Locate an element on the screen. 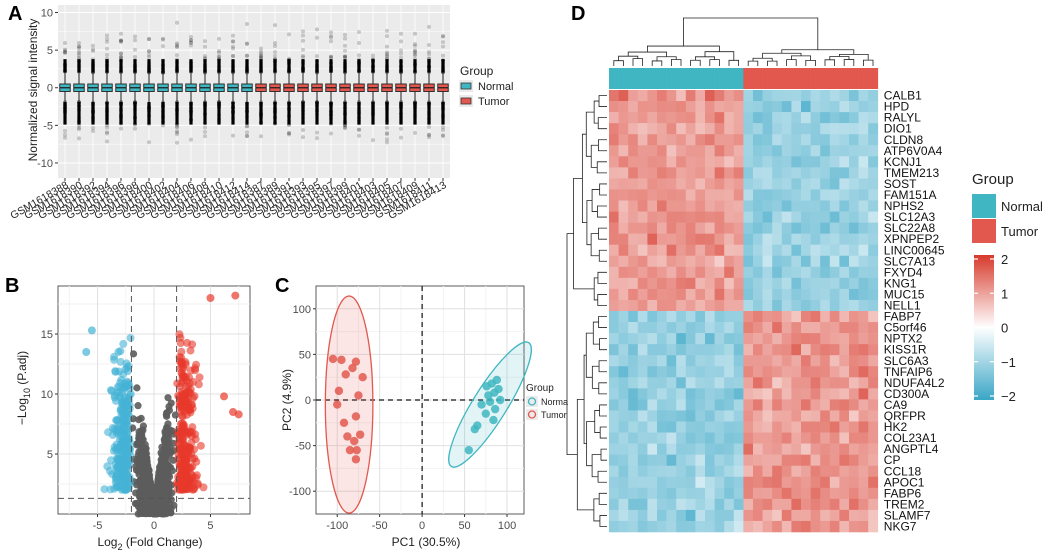 The width and height of the screenshot is (1045, 555). point-tumor is located at coordinates (356, 450).